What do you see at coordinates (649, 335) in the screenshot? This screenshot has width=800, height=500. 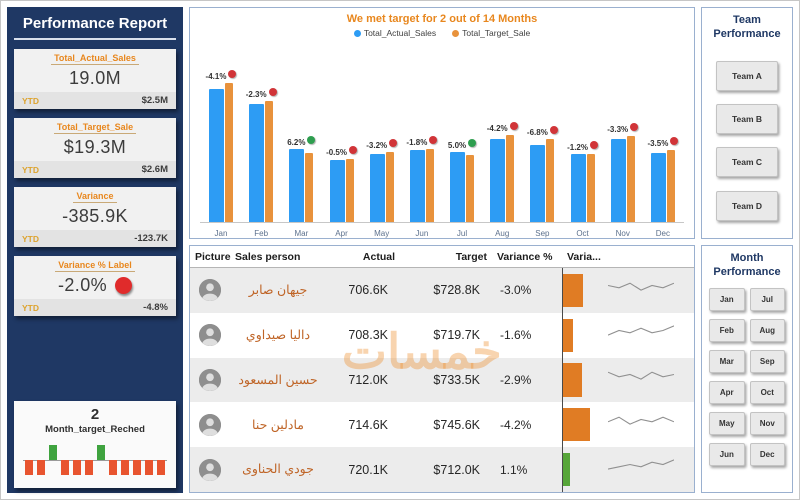 I see `sparkline-cell` at bounding box center [649, 335].